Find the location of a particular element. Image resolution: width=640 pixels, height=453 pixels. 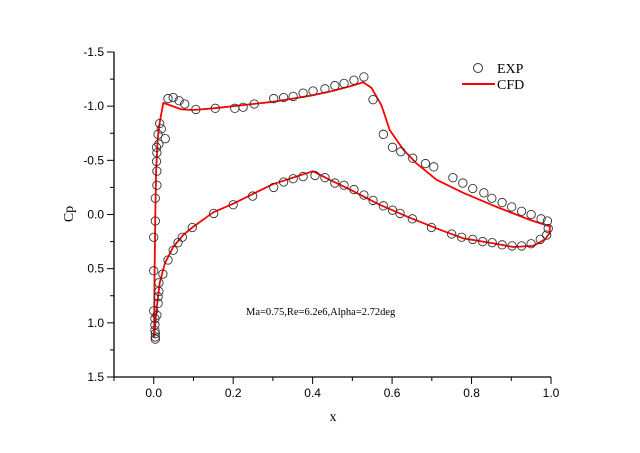

condition-annotation: Ma=0.75,Re=6.2e6,Alpha=2.72deg is located at coordinates (321, 312).